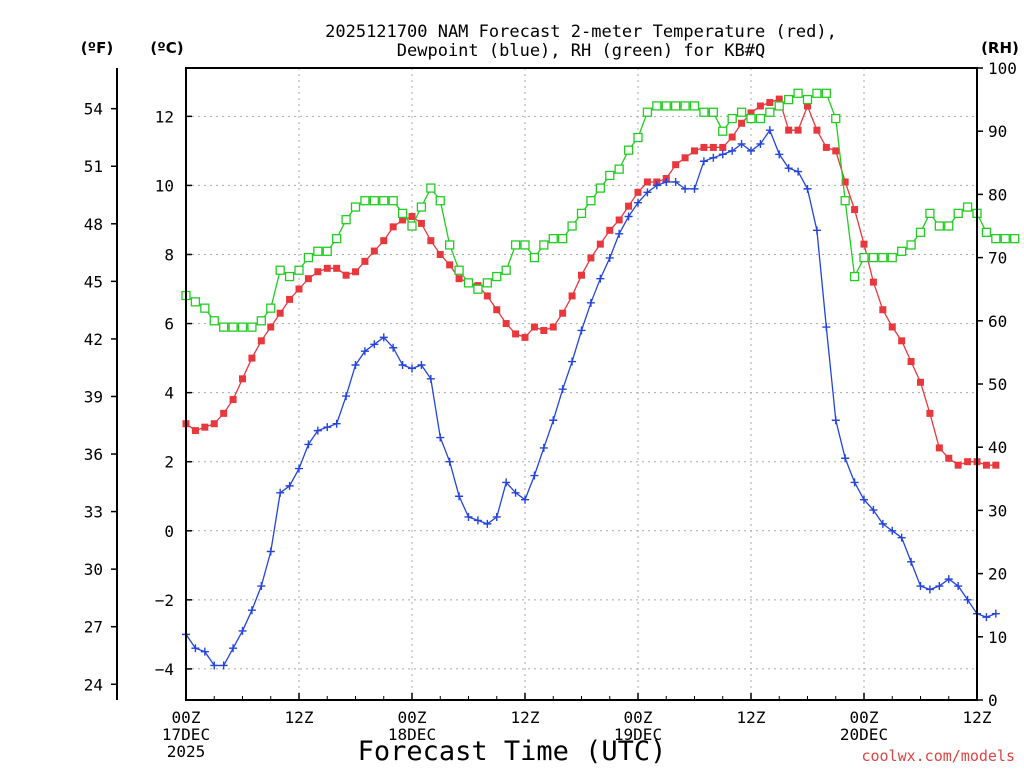  I want to click on x-tick-label: 00Z, so click(638, 717).